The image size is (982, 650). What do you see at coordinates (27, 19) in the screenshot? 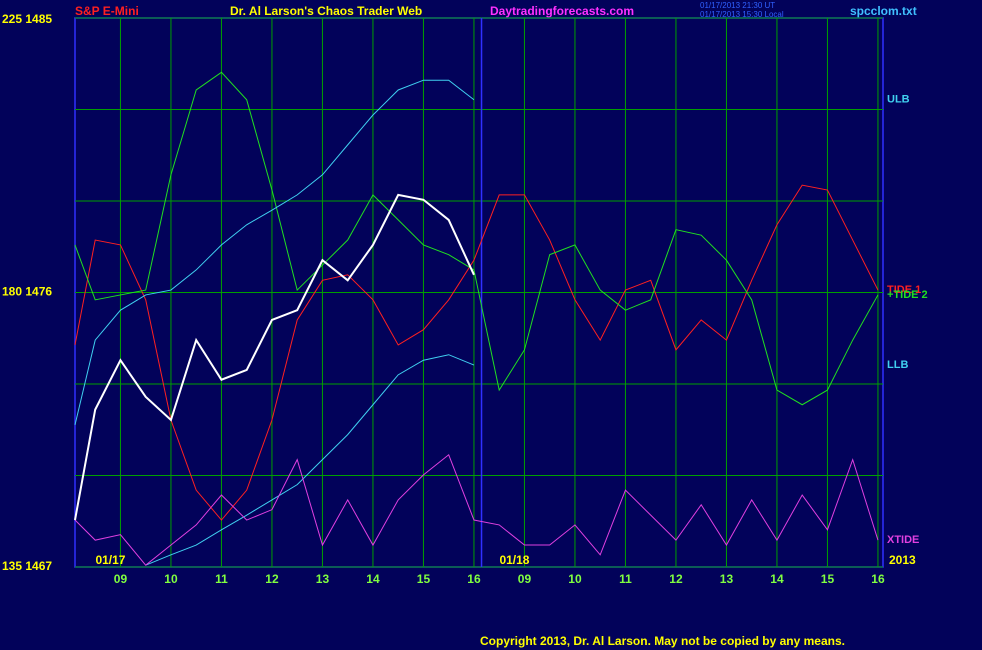
I see `y-tick-label: 225 1485` at bounding box center [27, 19].